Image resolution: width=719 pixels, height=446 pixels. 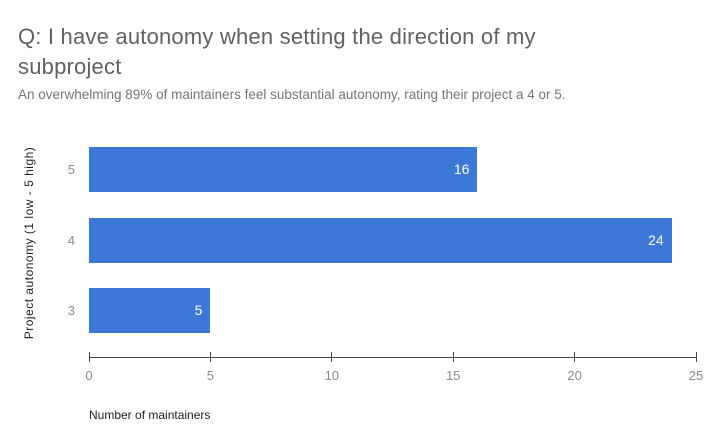 I want to click on category-label: 5, so click(x=71, y=169).